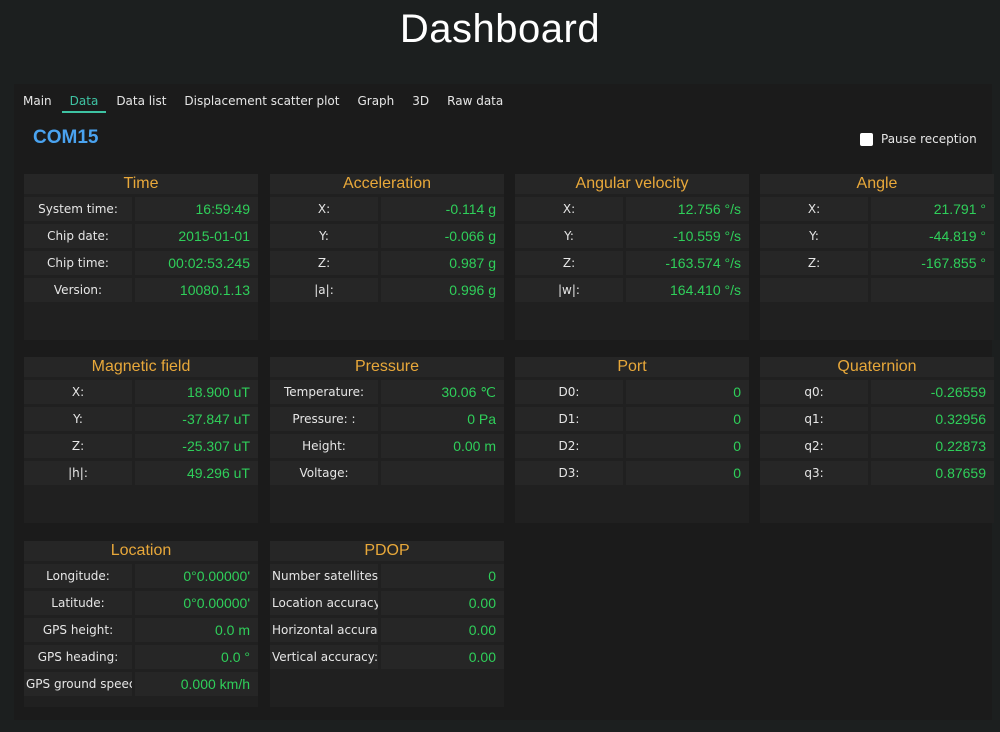 Image resolution: width=1000 pixels, height=732 pixels. Describe the element at coordinates (324, 446) in the screenshot. I see `field-label: Height:` at that location.